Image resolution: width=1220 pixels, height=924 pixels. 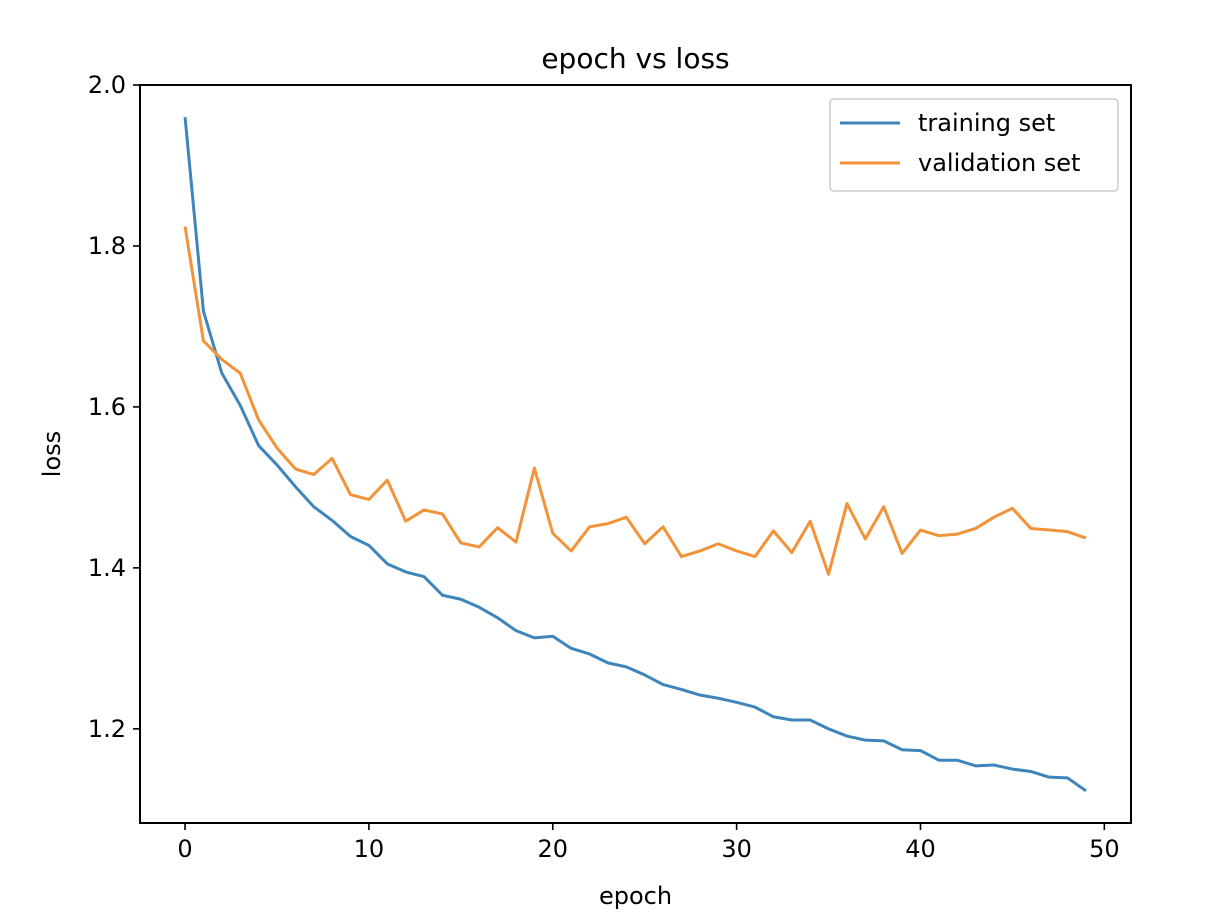 I want to click on x-tick-label: 40, so click(x=920, y=849).